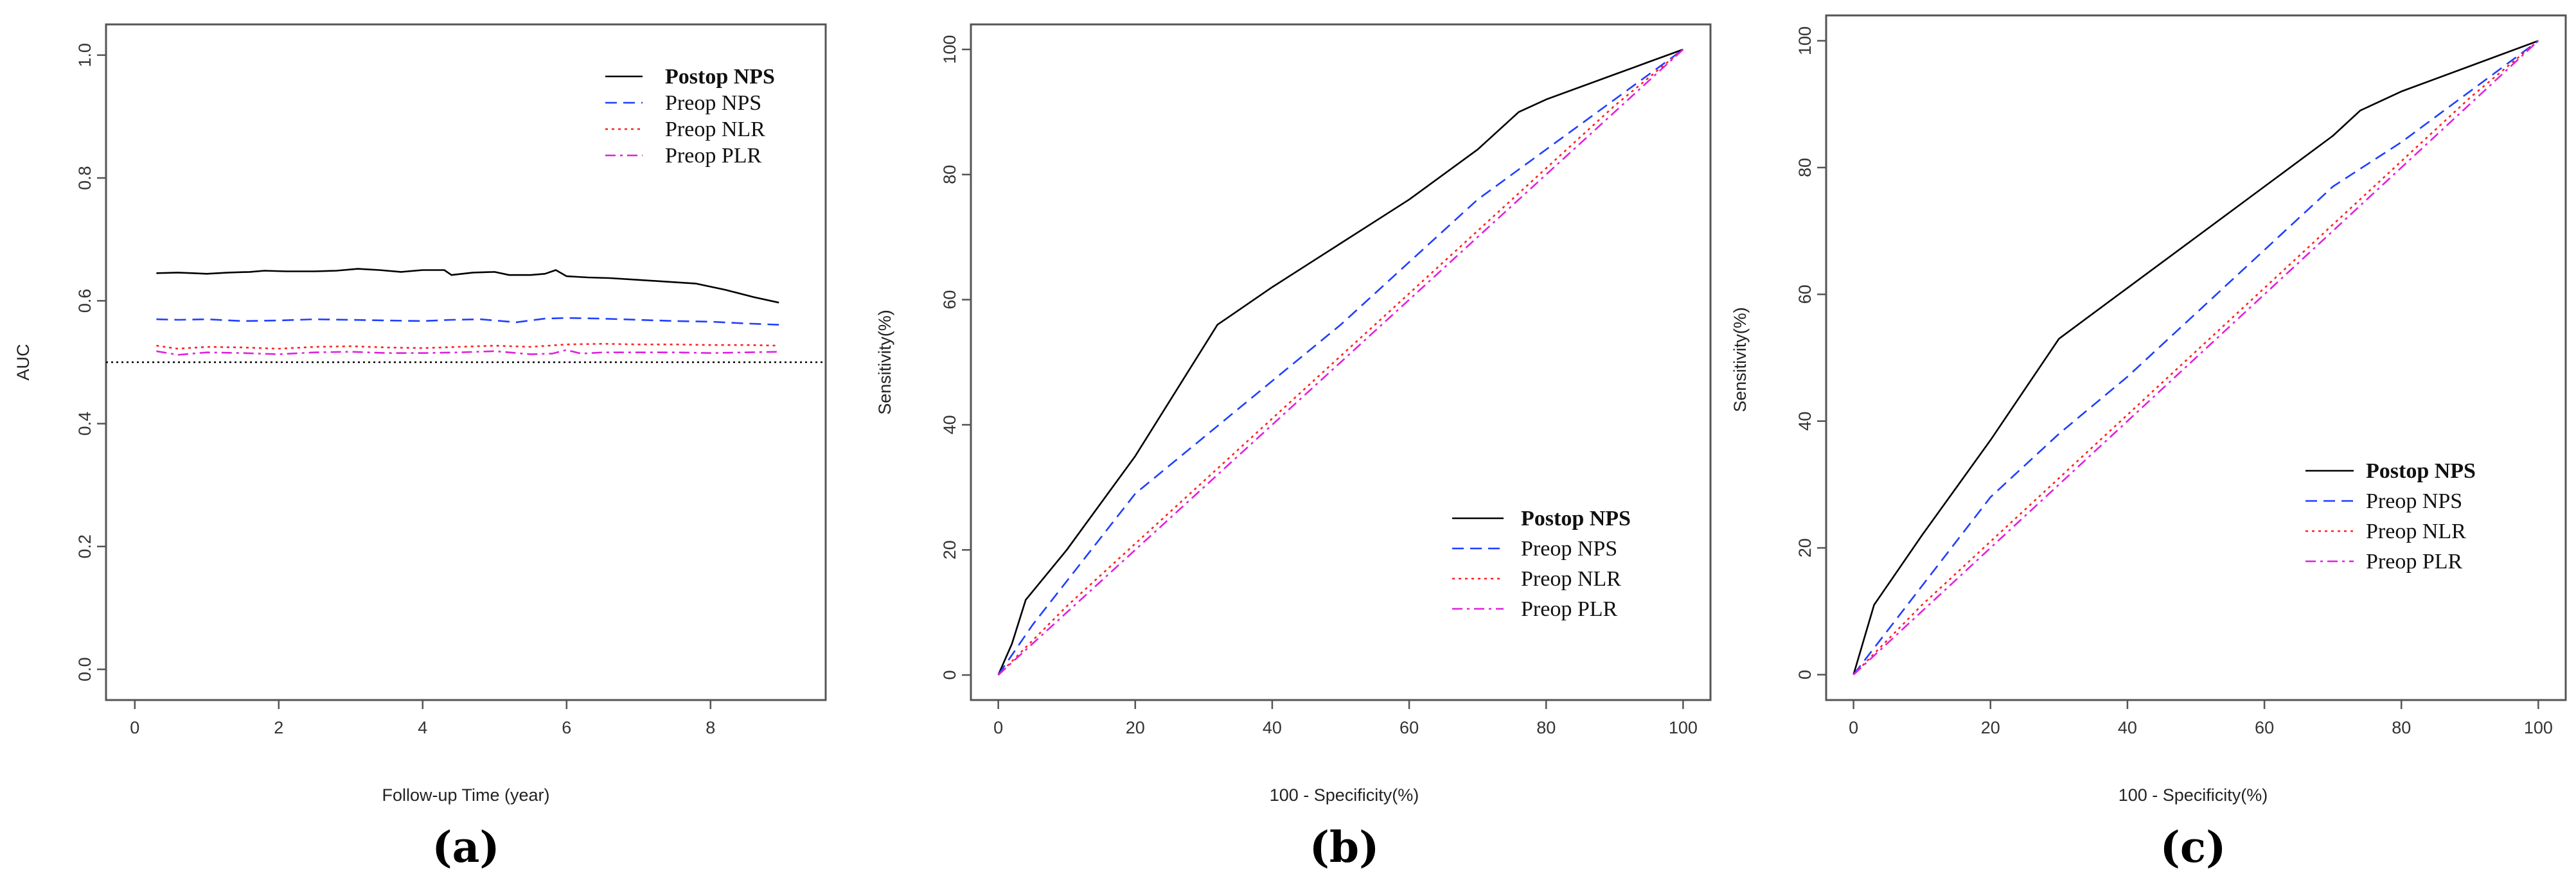 The width and height of the screenshot is (2576, 885). What do you see at coordinates (468, 352) in the screenshot?
I see `series-preop-plr` at bounding box center [468, 352].